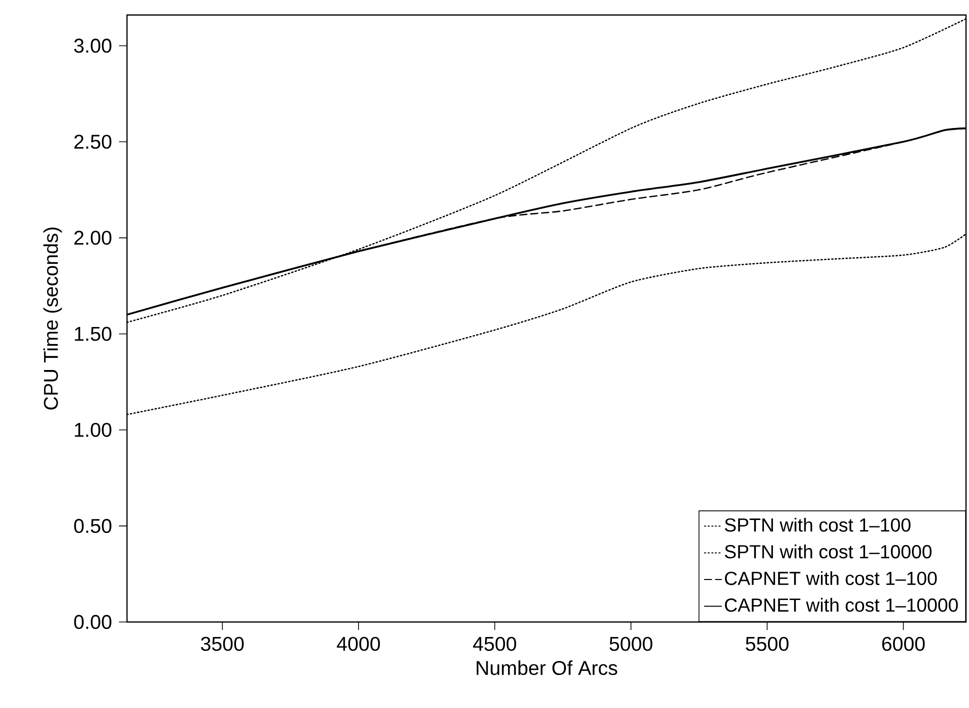  What do you see at coordinates (817, 525) in the screenshot?
I see `legend-label: SPTN with cost 1–100` at bounding box center [817, 525].